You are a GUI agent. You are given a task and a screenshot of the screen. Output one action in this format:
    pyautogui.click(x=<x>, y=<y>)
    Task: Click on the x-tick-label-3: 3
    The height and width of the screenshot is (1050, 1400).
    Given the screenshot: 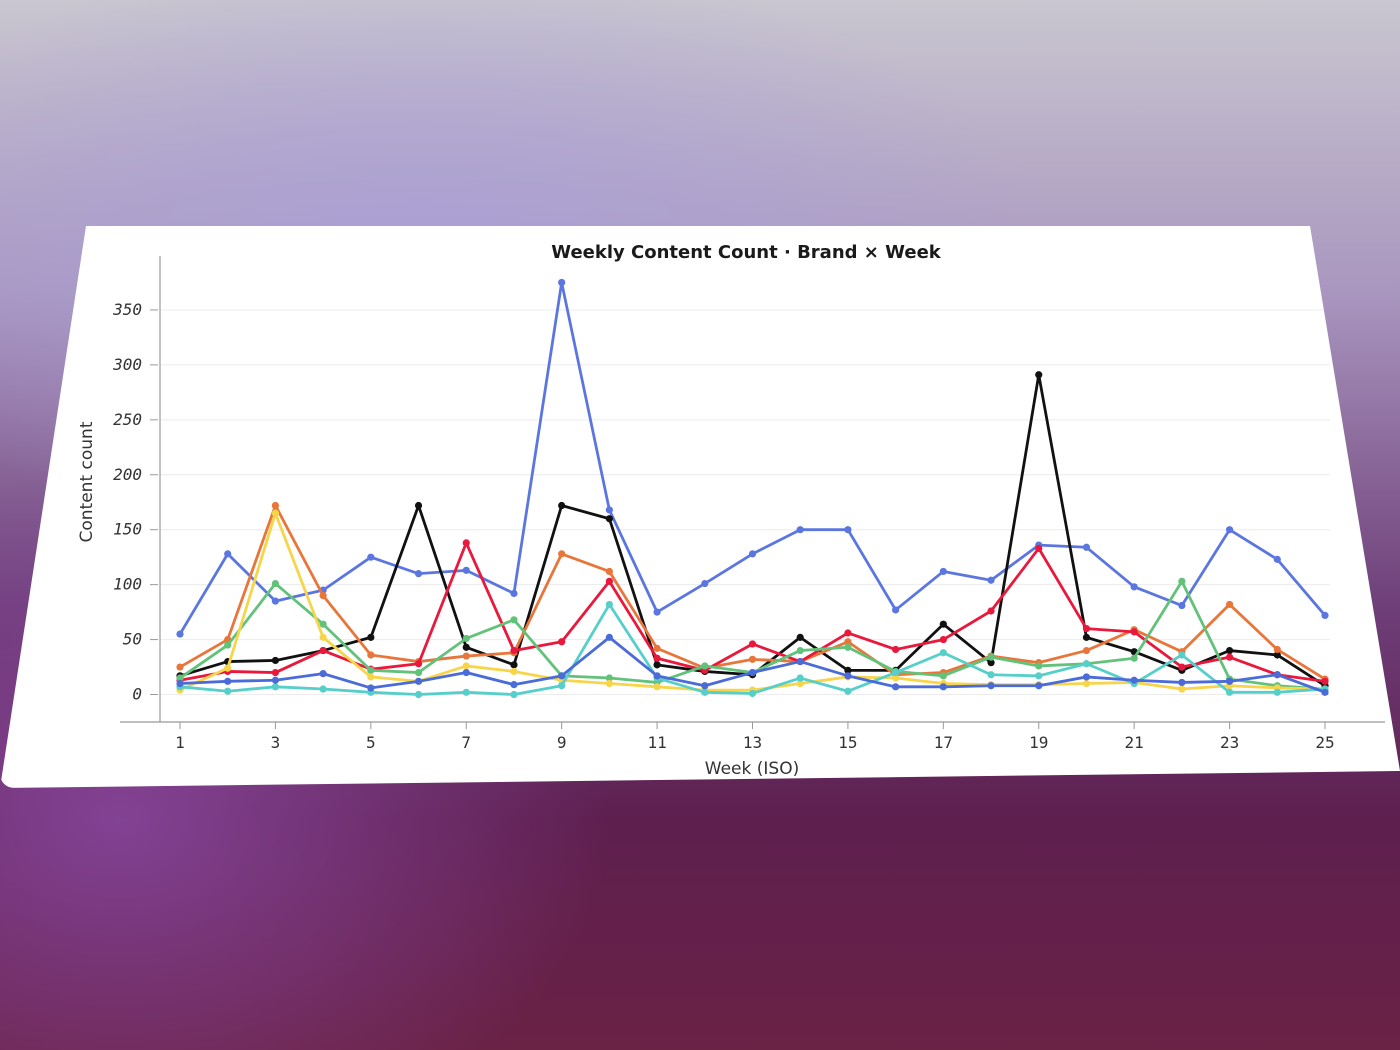 What is the action you would take?
    pyautogui.click(x=276, y=742)
    